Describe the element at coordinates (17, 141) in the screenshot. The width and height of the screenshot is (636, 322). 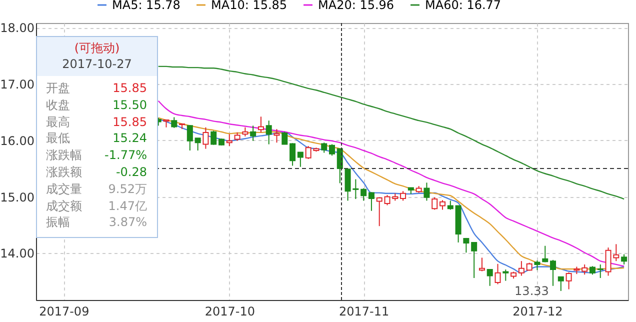
I see `y-tick-label: 16.00` at that location.